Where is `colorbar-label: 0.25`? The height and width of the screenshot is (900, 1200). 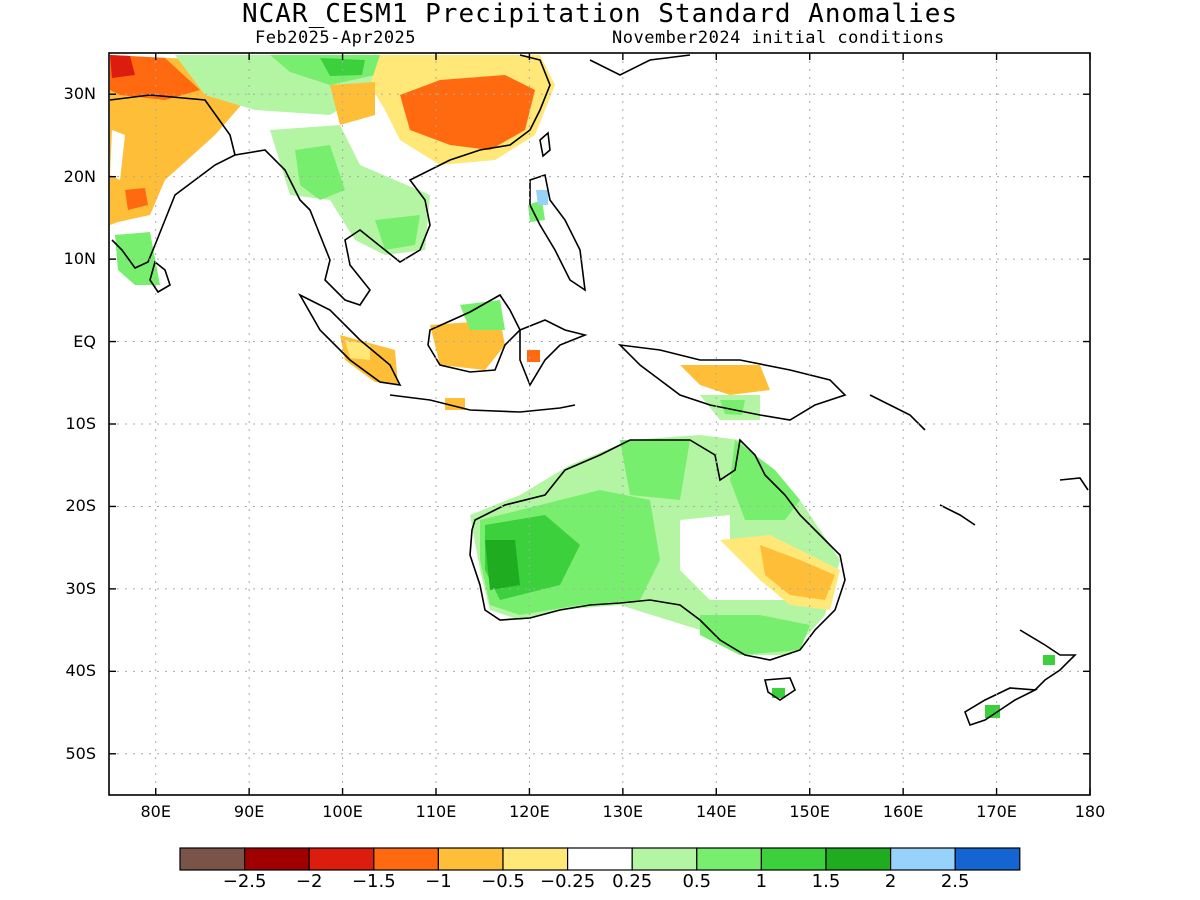 colorbar-label: 0.25 is located at coordinates (632, 881).